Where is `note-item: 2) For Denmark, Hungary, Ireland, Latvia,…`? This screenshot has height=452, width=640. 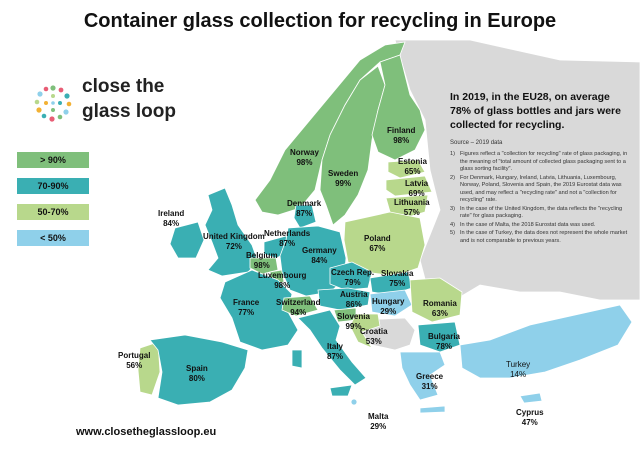
note-item: 2) For Denmark, Hungary, Ireland, Latvia,… is located at coordinates (539, 190).